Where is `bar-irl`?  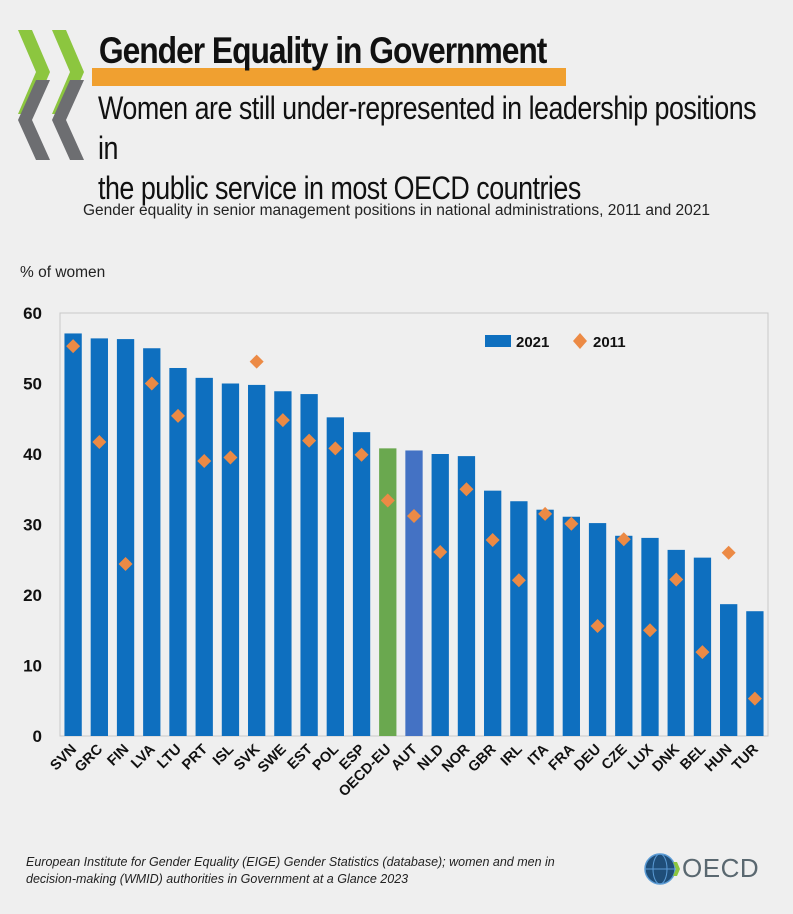 bar-irl is located at coordinates (519, 618).